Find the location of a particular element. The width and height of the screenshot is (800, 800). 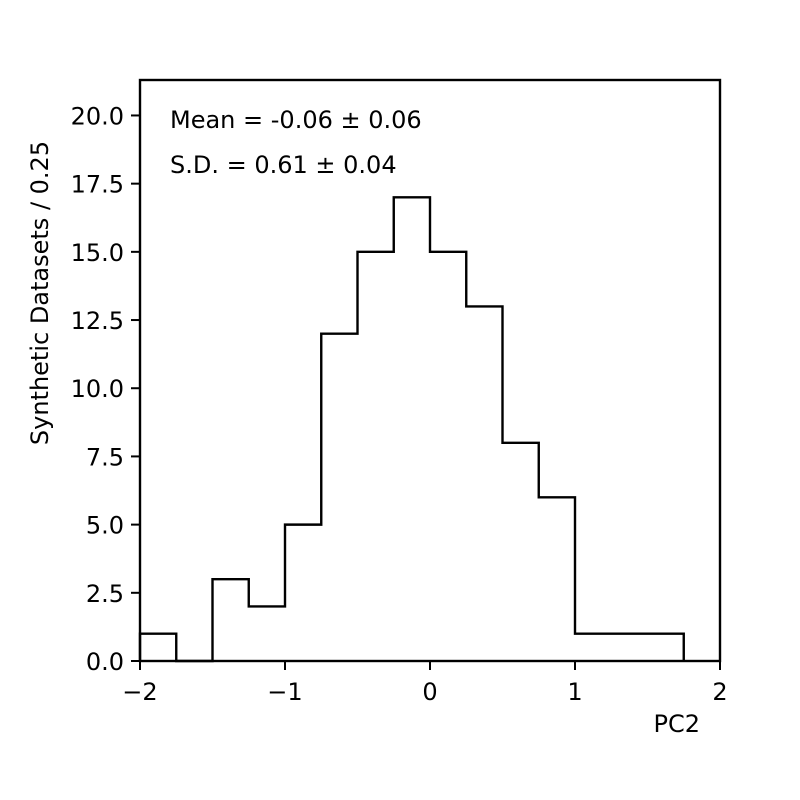

annotation-sd: S.D. = 0.61 ± 0.04 is located at coordinates (283, 165).